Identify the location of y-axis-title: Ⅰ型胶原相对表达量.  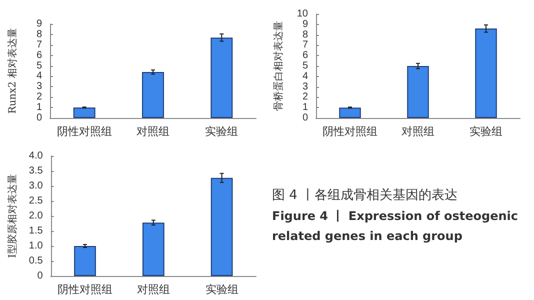
(12, 216).